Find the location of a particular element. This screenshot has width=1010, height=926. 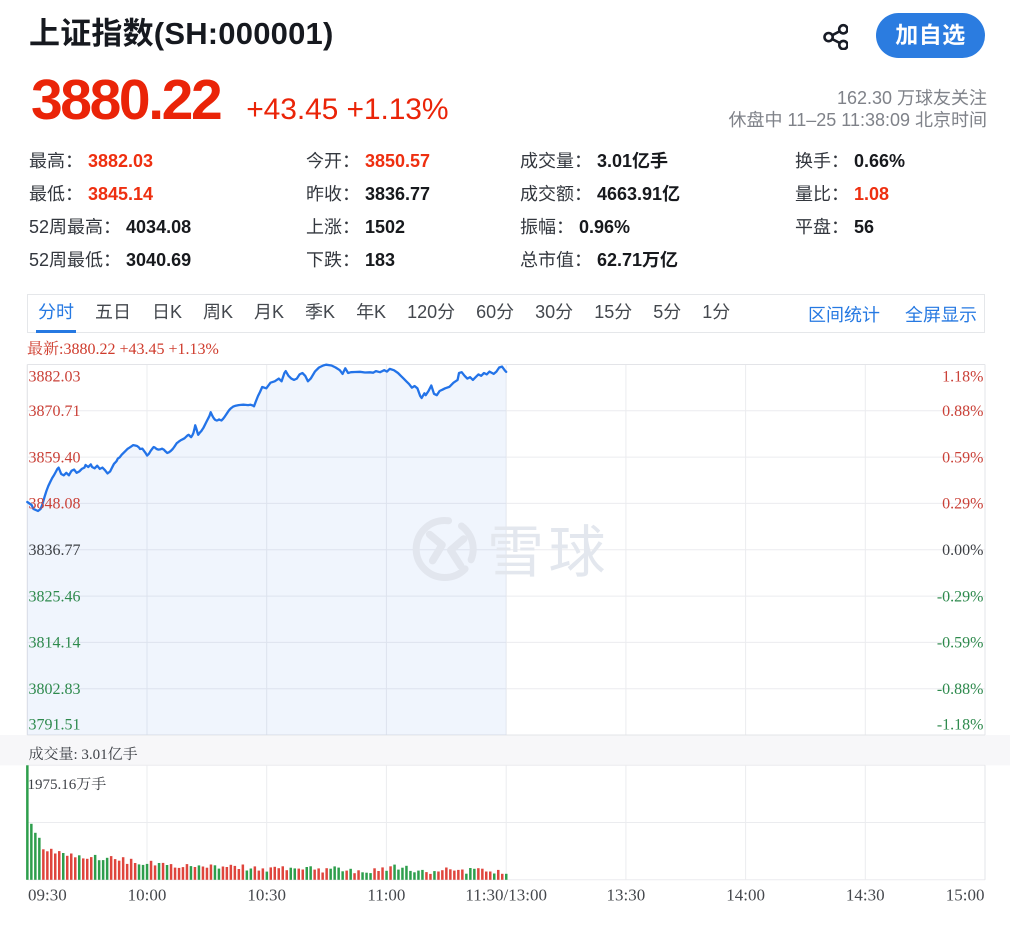

svg-text: 1.18% is located at coordinates (962, 377).